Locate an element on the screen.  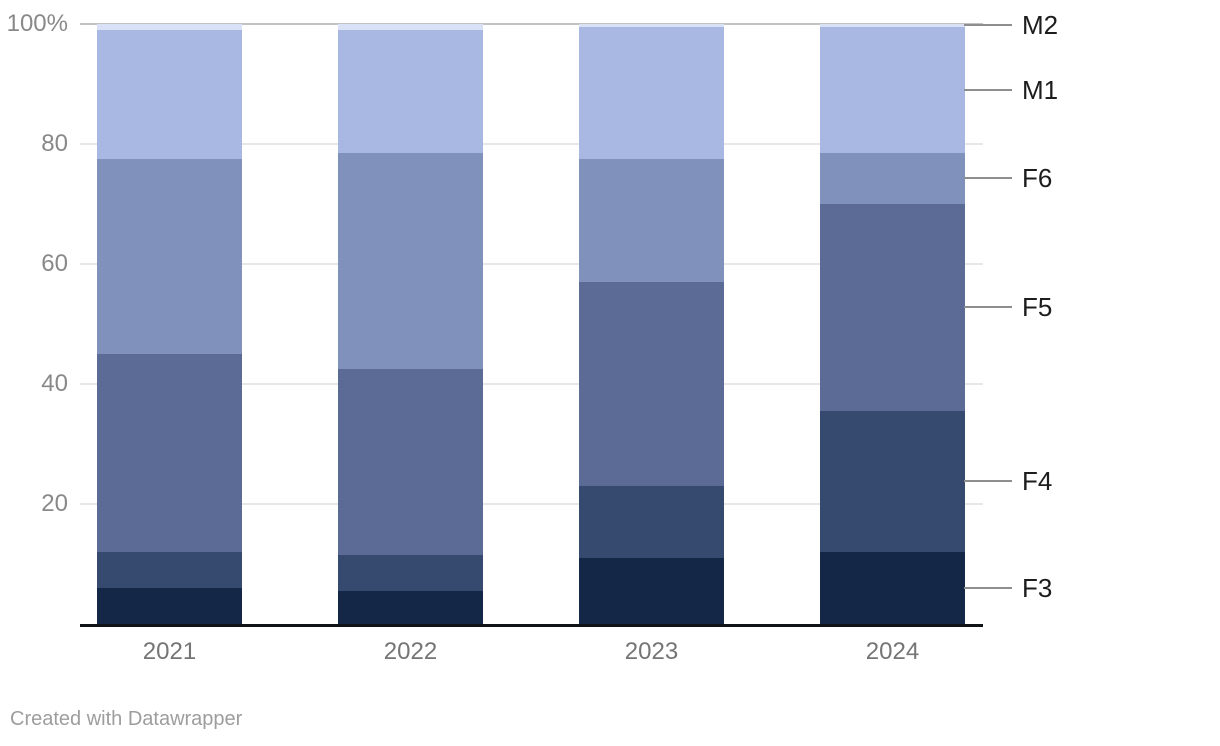
bar-segment-F6-2021 is located at coordinates (169, 256).